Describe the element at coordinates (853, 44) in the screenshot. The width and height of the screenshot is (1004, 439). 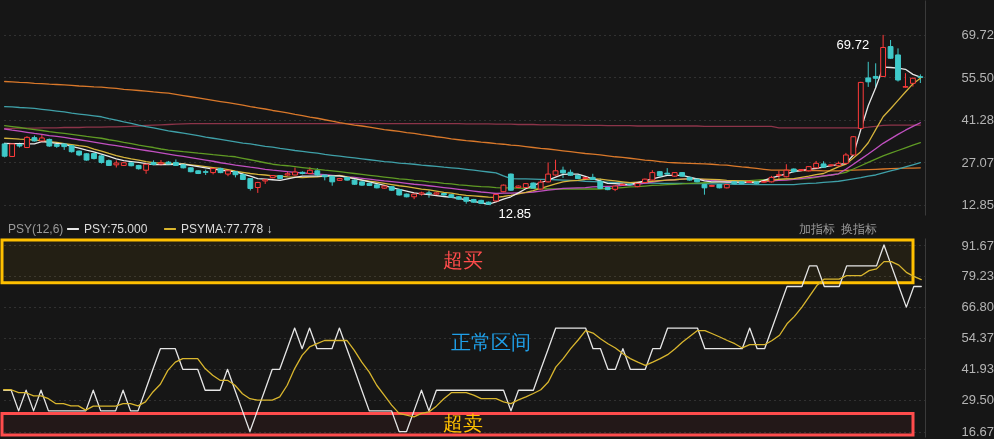
I see `annotation: 69.72` at that location.